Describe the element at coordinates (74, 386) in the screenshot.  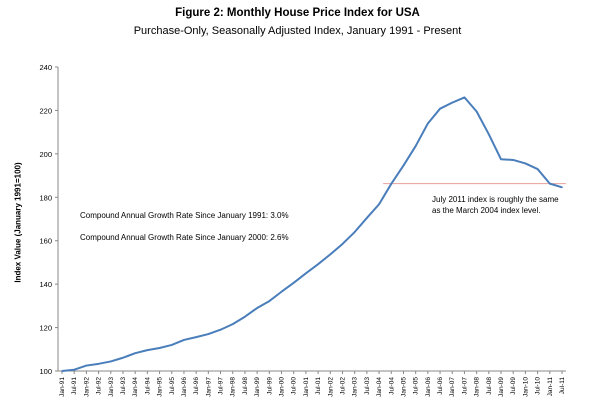
I see `x-tick-label: Jul-91` at that location.